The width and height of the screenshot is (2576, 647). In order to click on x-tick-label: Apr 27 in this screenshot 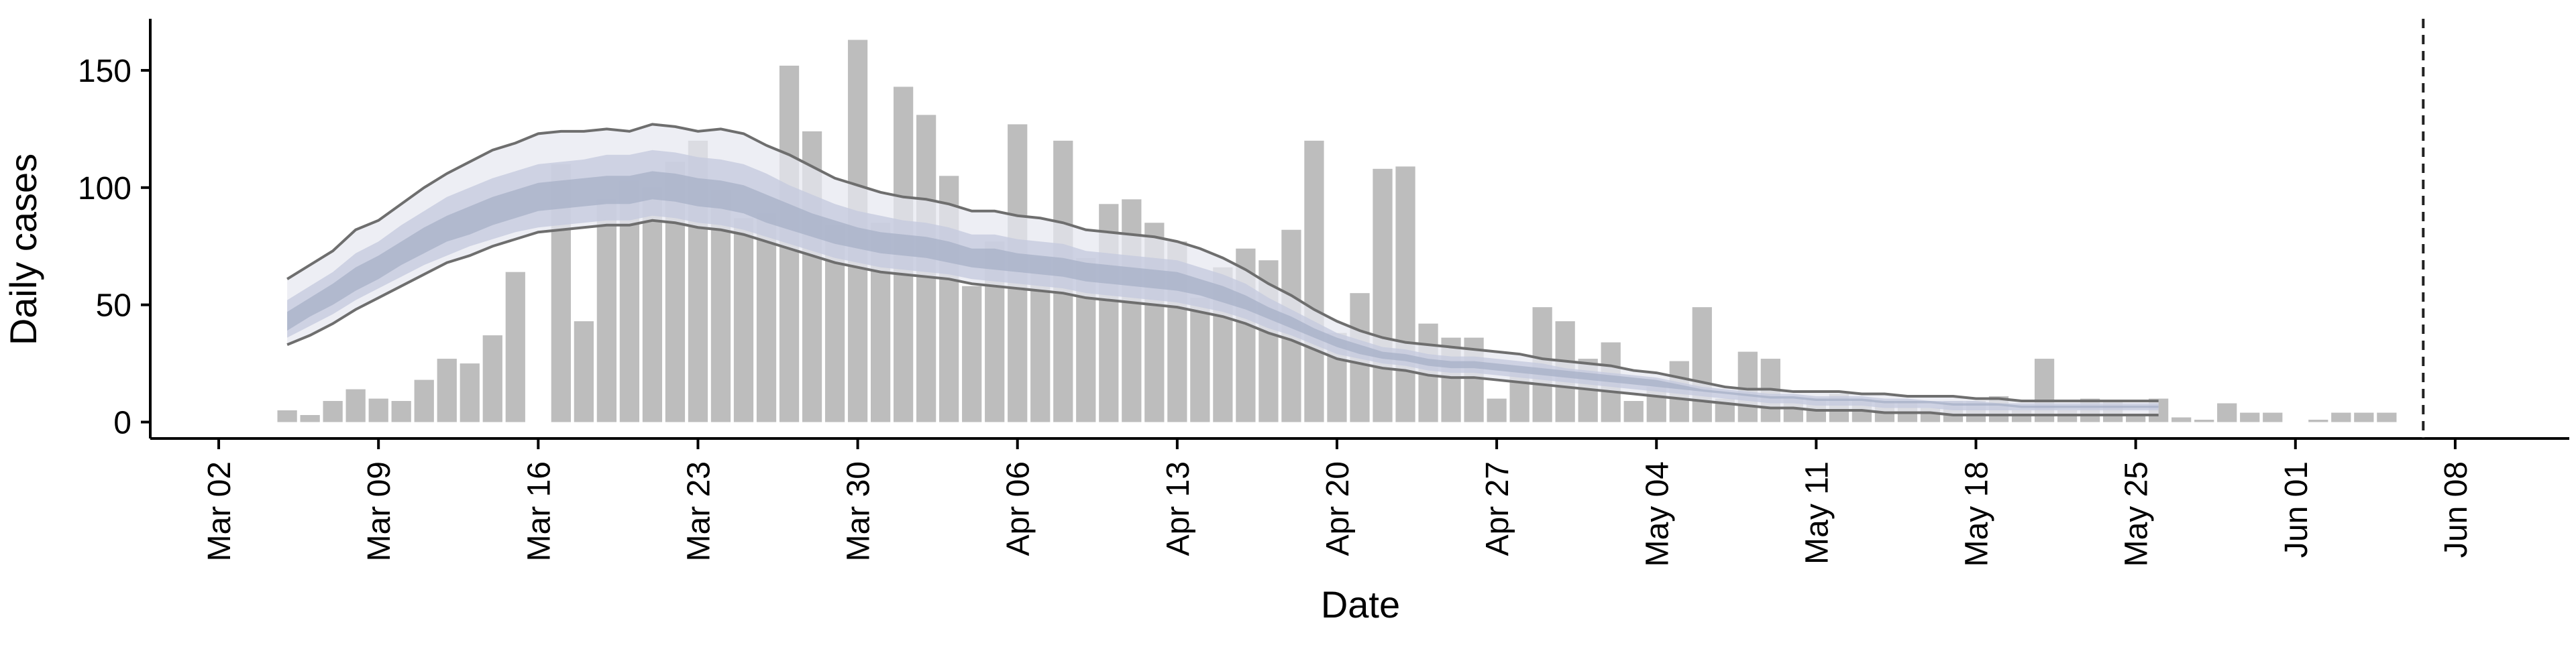, I will do `click(1497, 509)`.